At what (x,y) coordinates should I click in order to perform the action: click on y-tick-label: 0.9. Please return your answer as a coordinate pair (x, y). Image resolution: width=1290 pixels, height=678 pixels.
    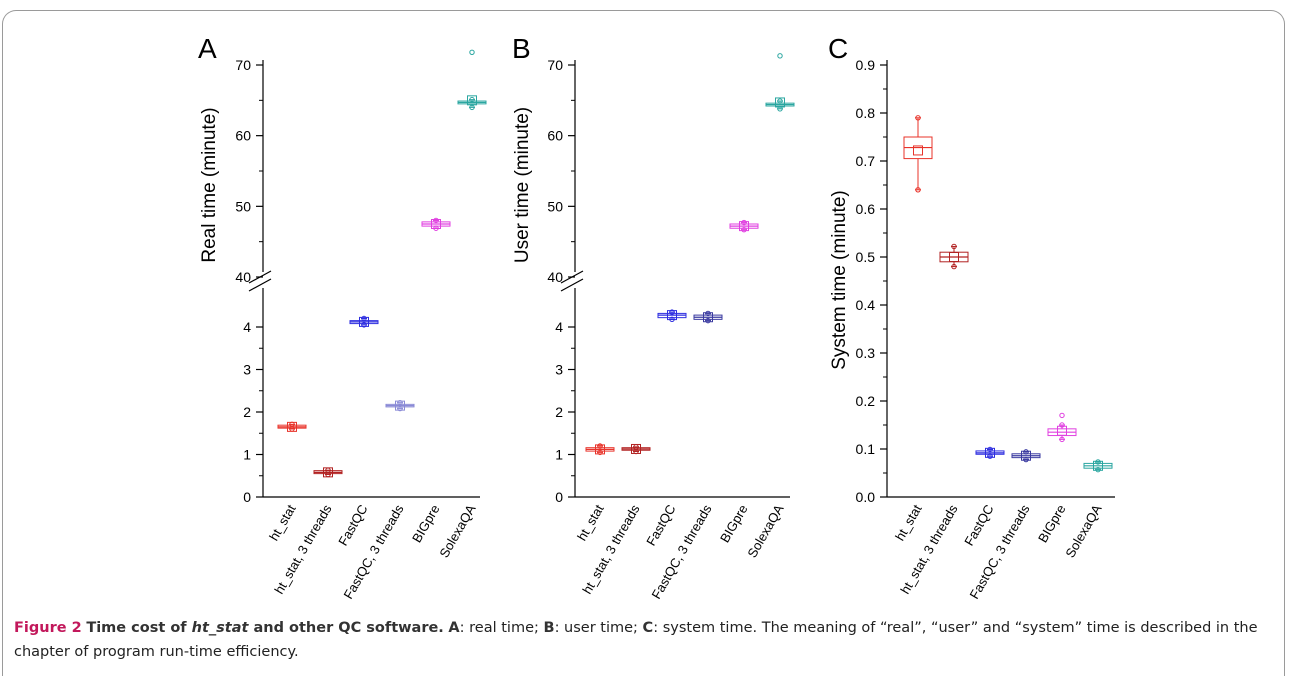
    Looking at the image, I should click on (866, 65).